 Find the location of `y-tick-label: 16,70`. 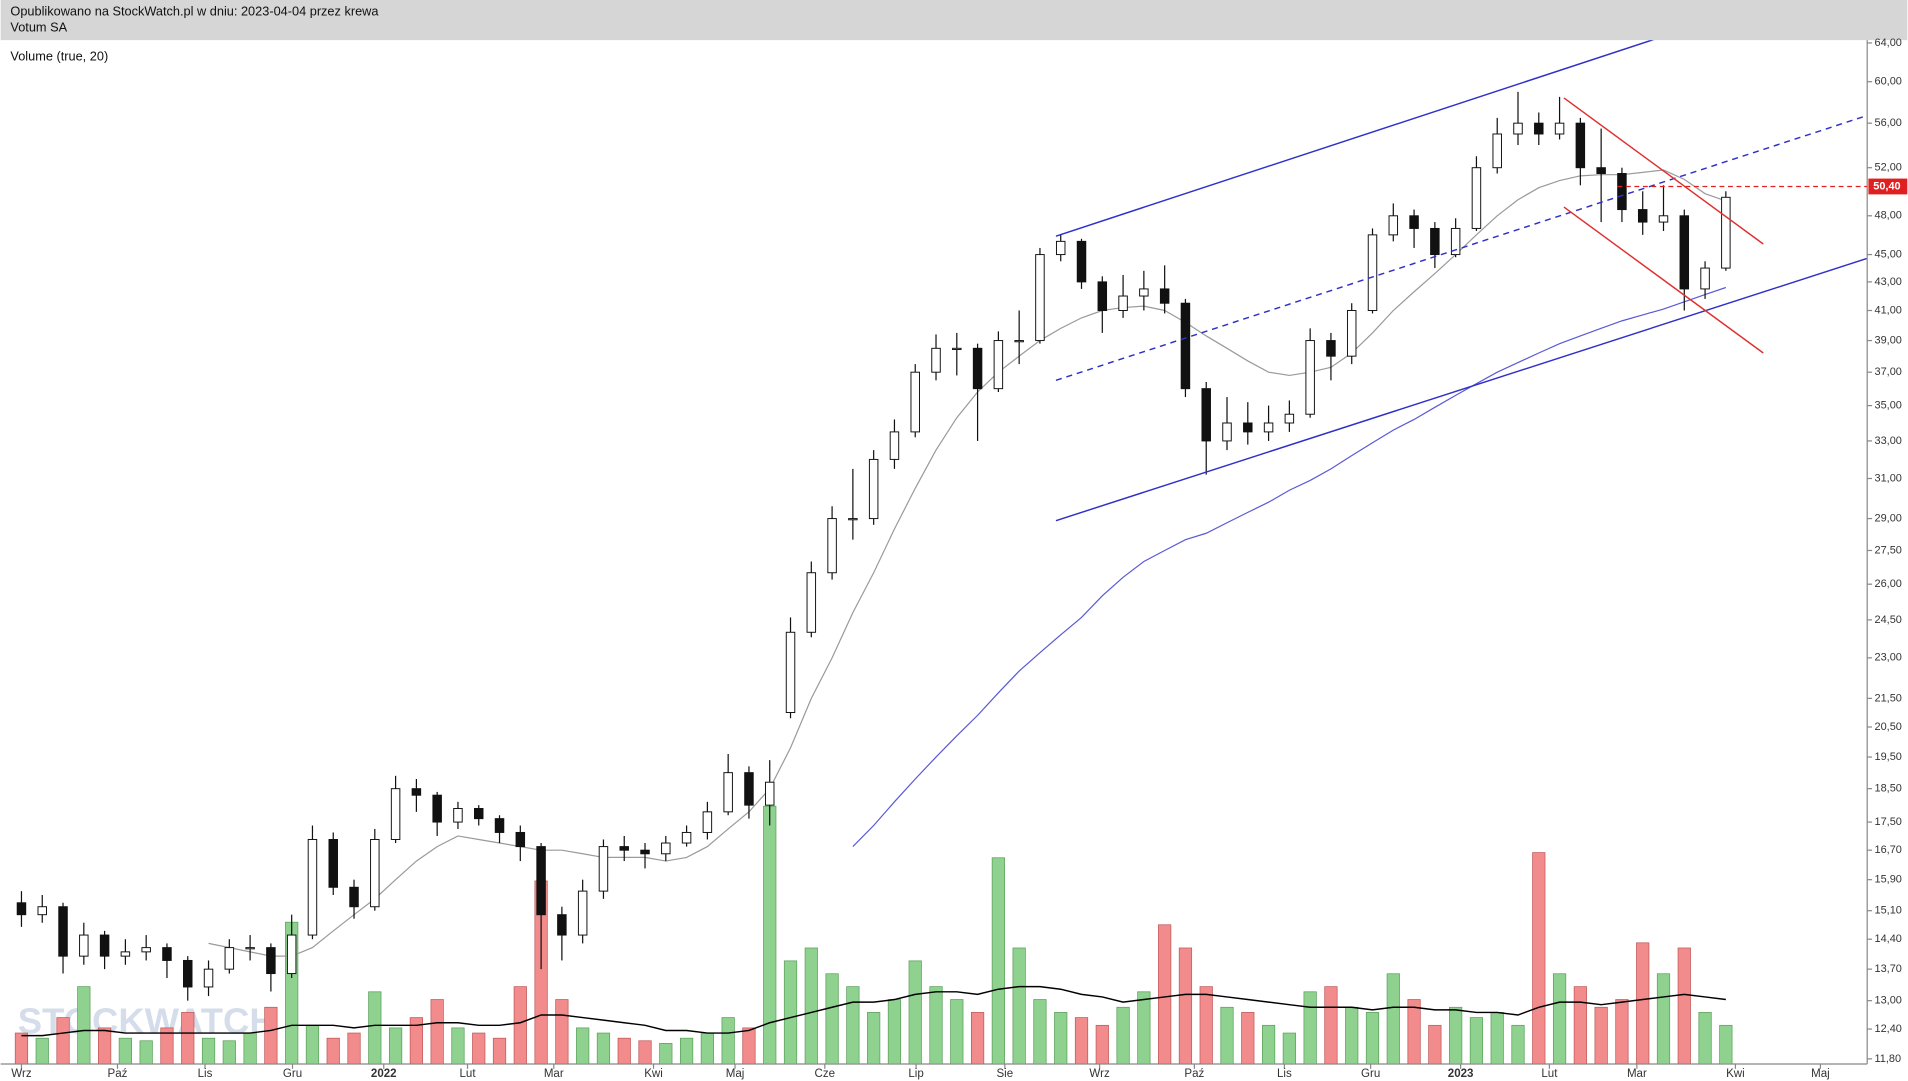

y-tick-label: 16,70 is located at coordinates (1887, 850).